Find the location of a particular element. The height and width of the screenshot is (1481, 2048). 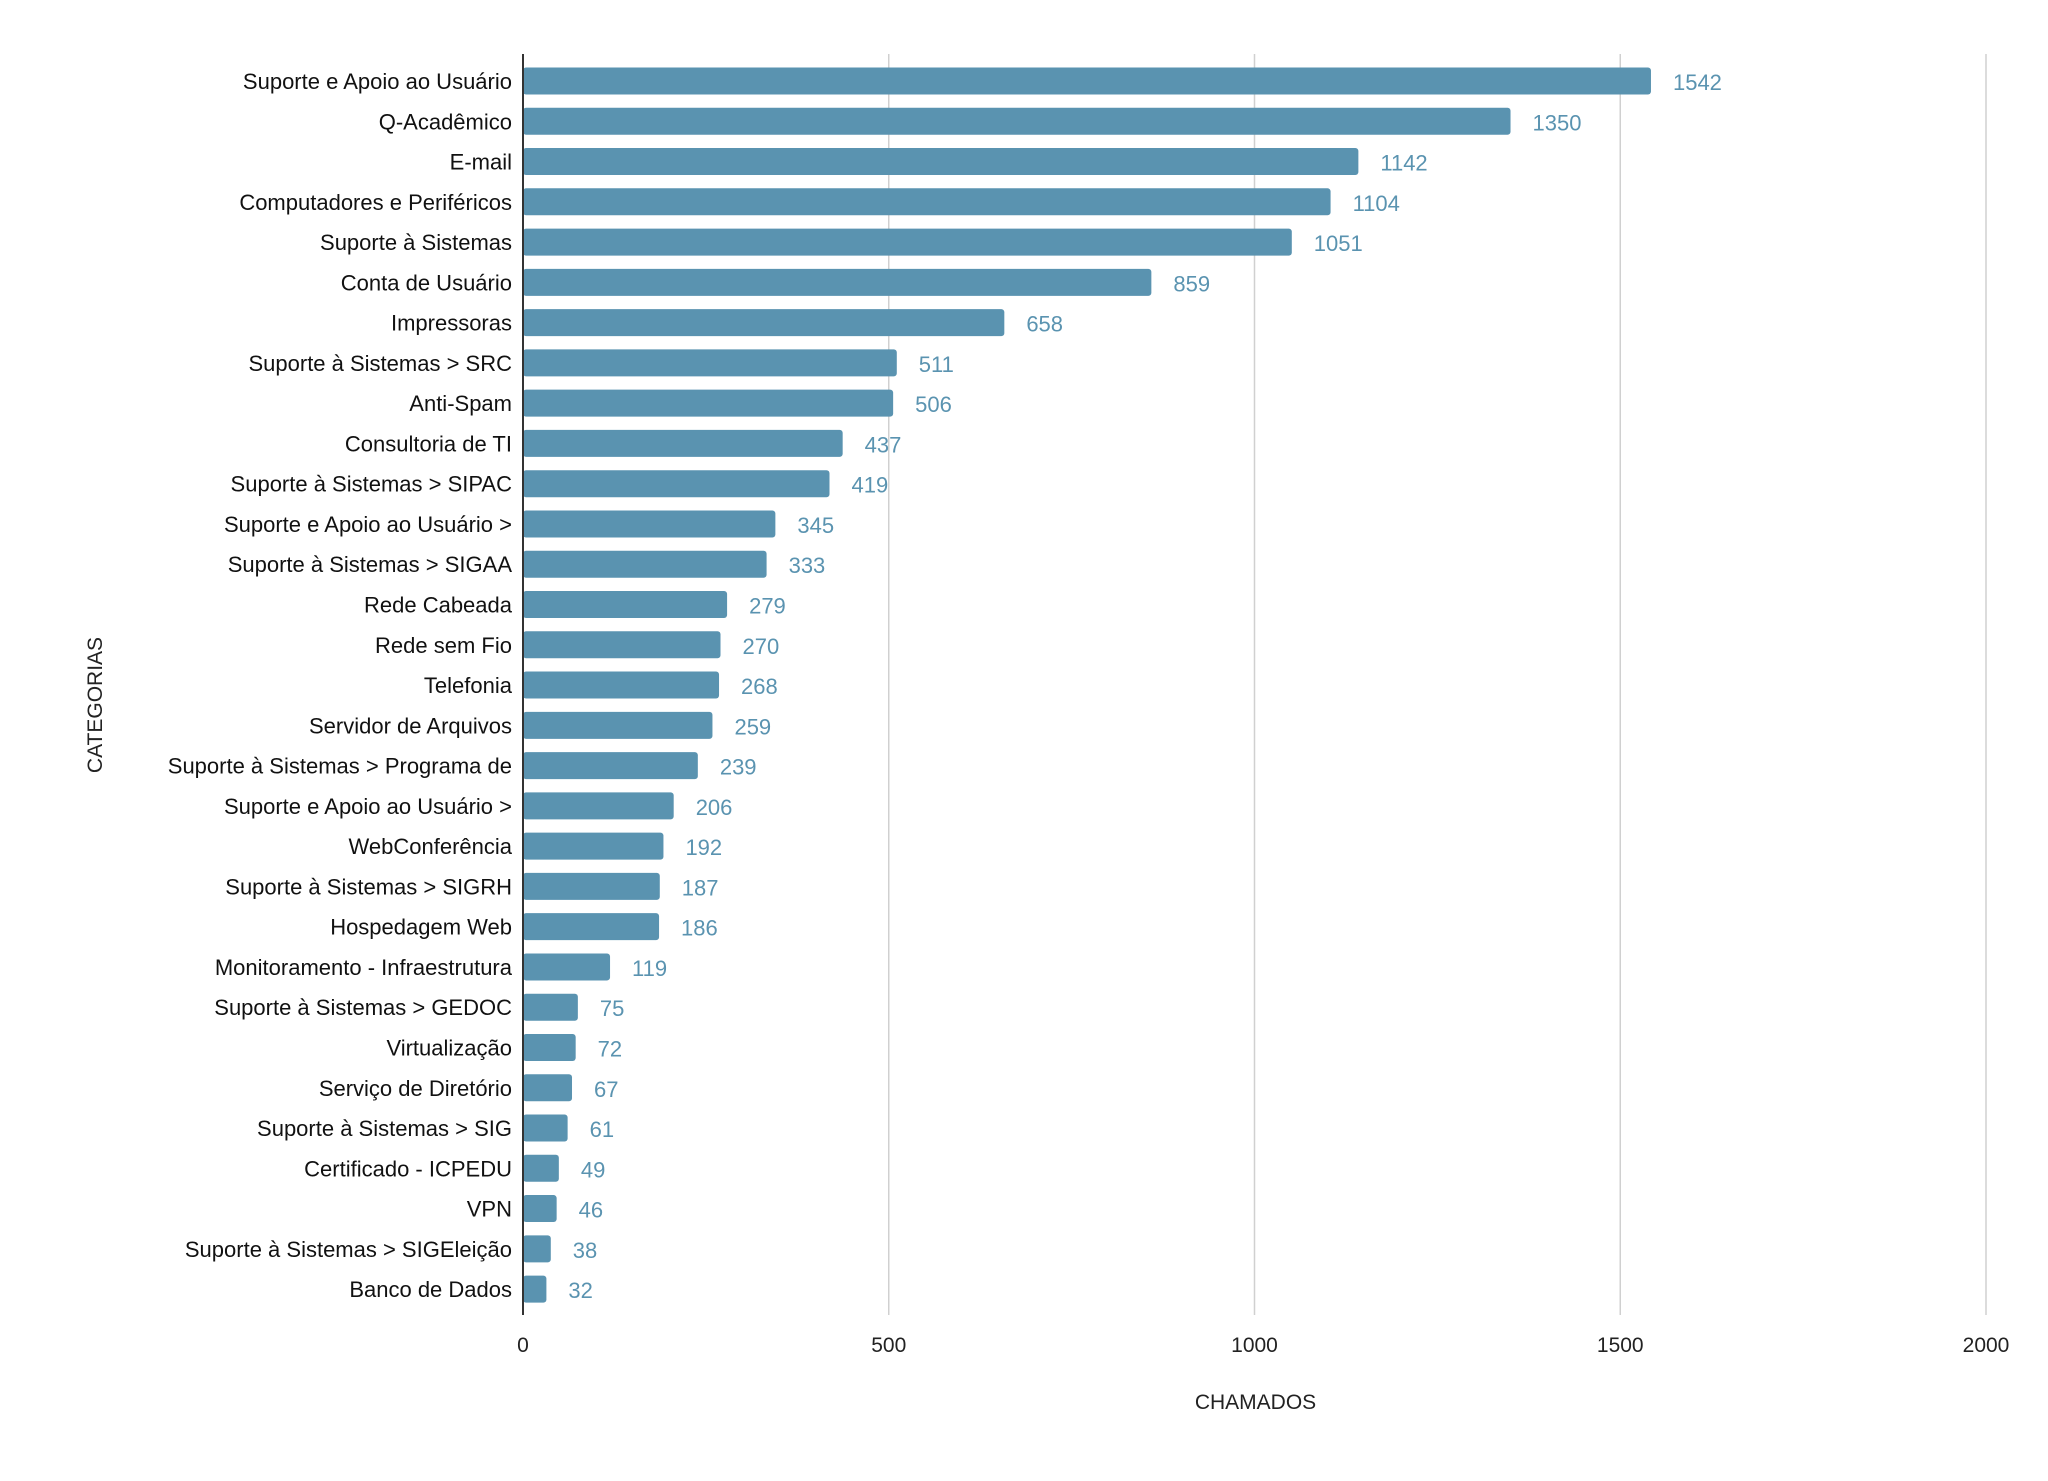

category-label: Suporte à Sistemas > SIGAA is located at coordinates (370, 564).